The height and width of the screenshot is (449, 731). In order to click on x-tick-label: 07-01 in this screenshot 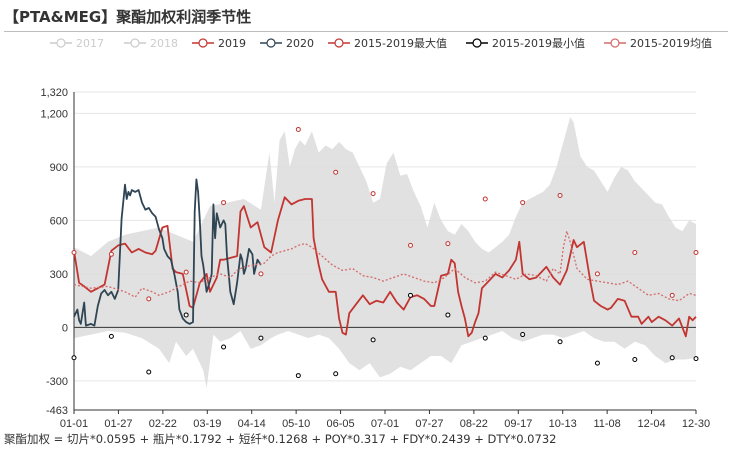, I will do `click(385, 424)`.